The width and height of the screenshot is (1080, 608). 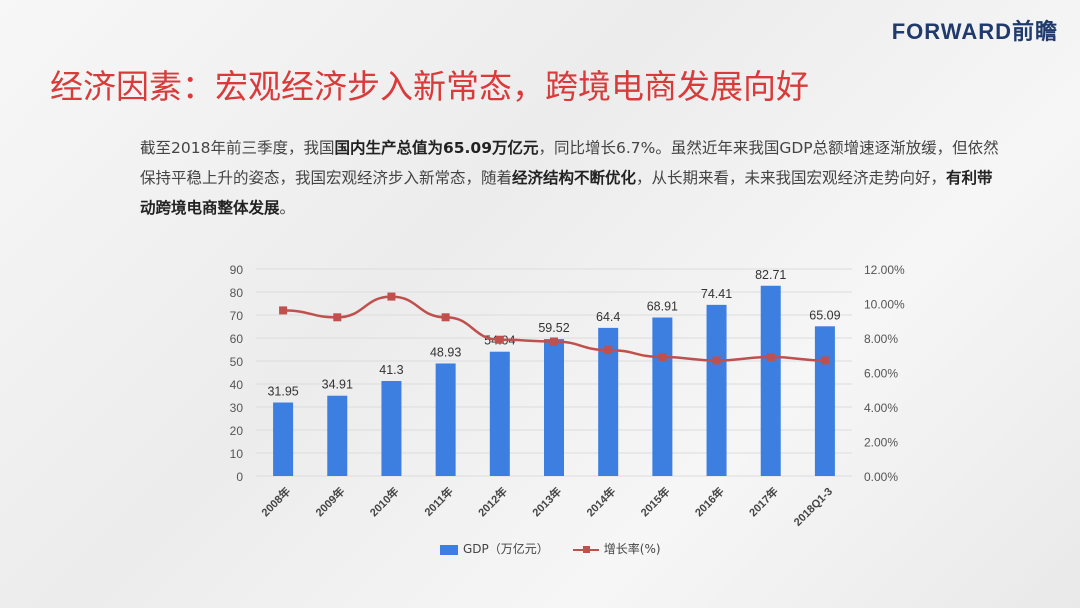 What do you see at coordinates (445, 352) in the screenshot?
I see `bar-data-label: 48.93` at bounding box center [445, 352].